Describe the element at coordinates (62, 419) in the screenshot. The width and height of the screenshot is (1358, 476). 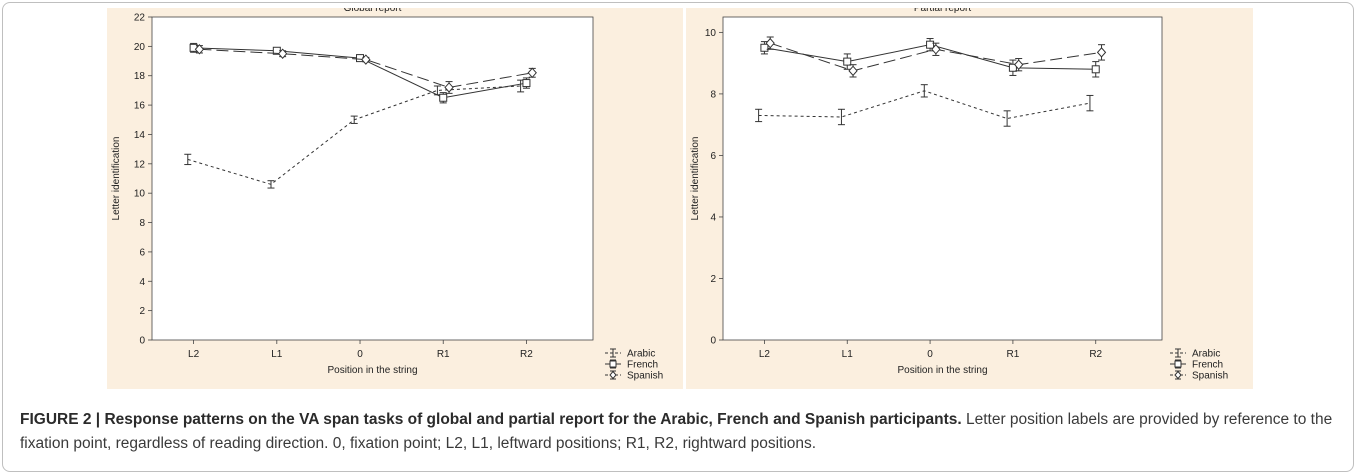
I see `figure-label: FIGURE 2 |` at that location.